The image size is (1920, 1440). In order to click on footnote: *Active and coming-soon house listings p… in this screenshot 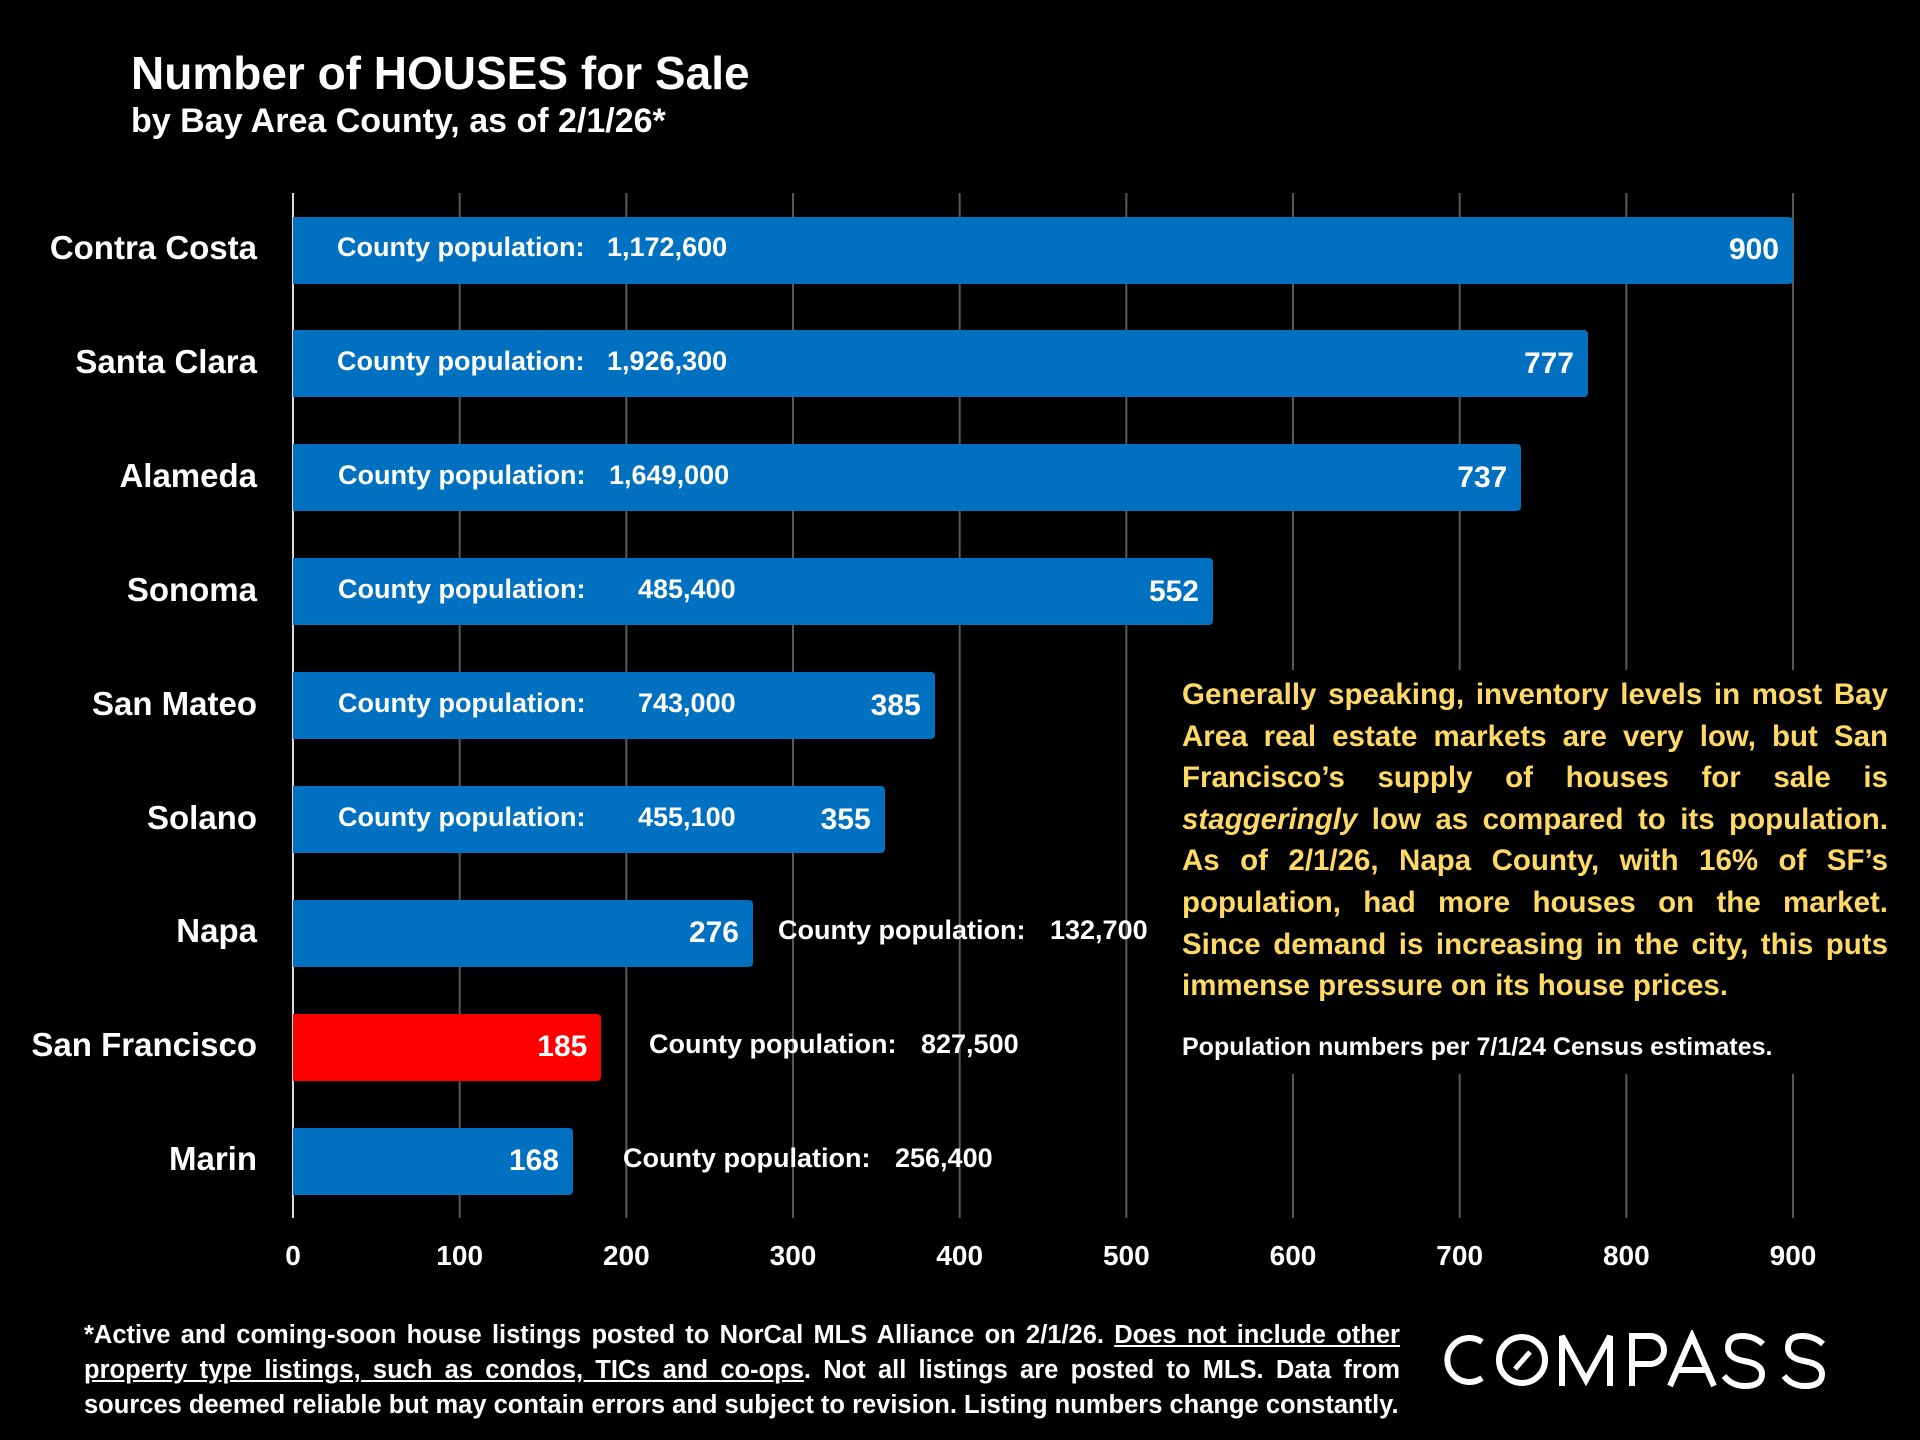, I will do `click(742, 1370)`.